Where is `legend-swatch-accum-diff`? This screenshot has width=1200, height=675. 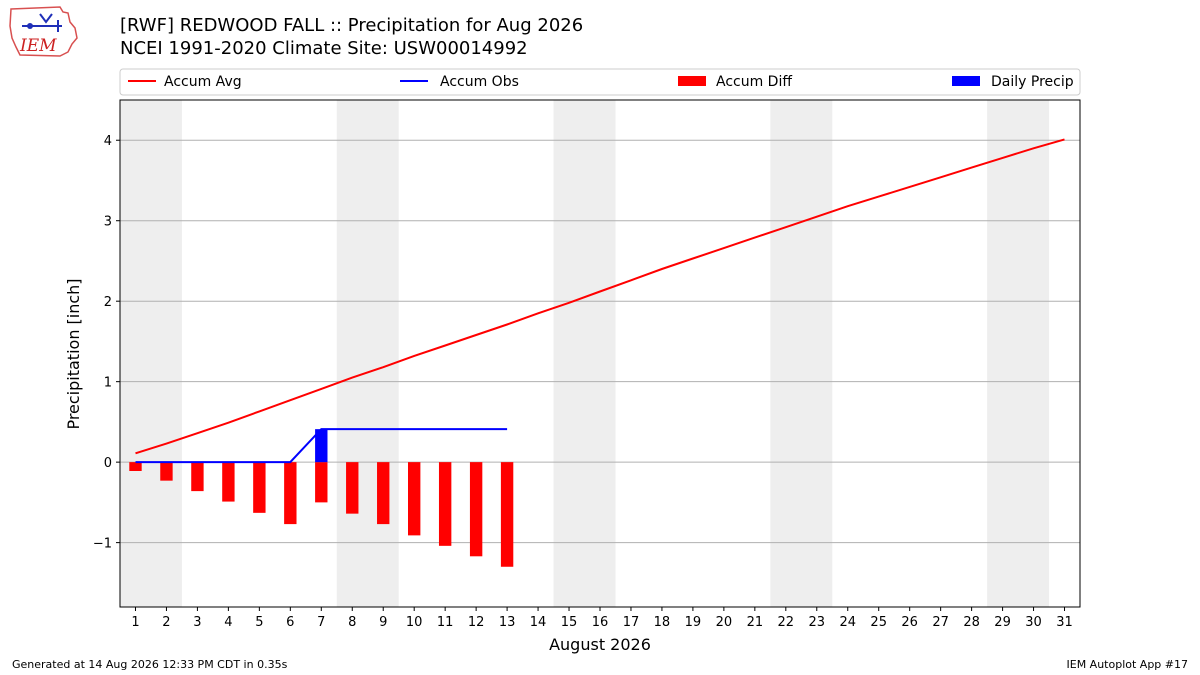 legend-swatch-accum-diff is located at coordinates (692, 81).